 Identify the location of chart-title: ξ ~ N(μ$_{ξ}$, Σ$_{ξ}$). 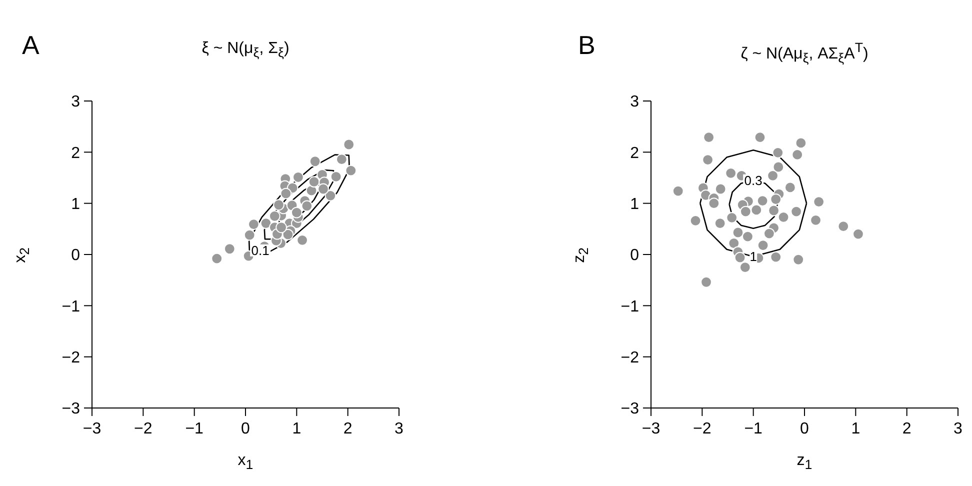
(246, 50).